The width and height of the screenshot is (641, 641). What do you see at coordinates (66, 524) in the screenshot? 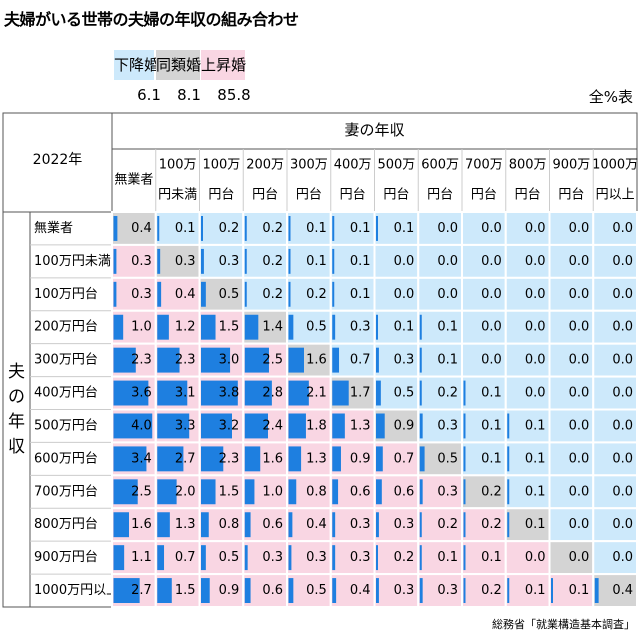
I see `row-label: 800万円台` at bounding box center [66, 524].